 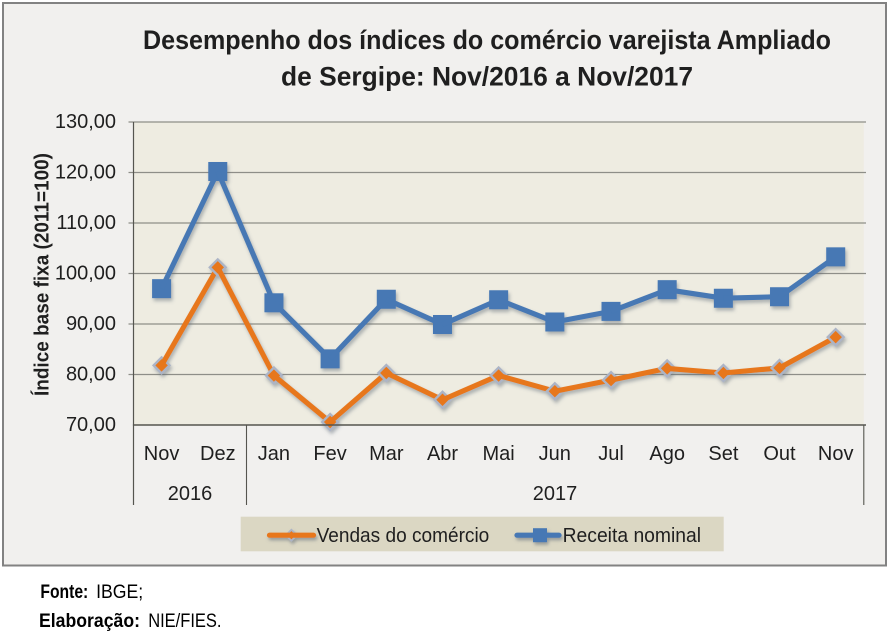 What do you see at coordinates (91, 324) in the screenshot?
I see `svg-text: 90,00` at bounding box center [91, 324].